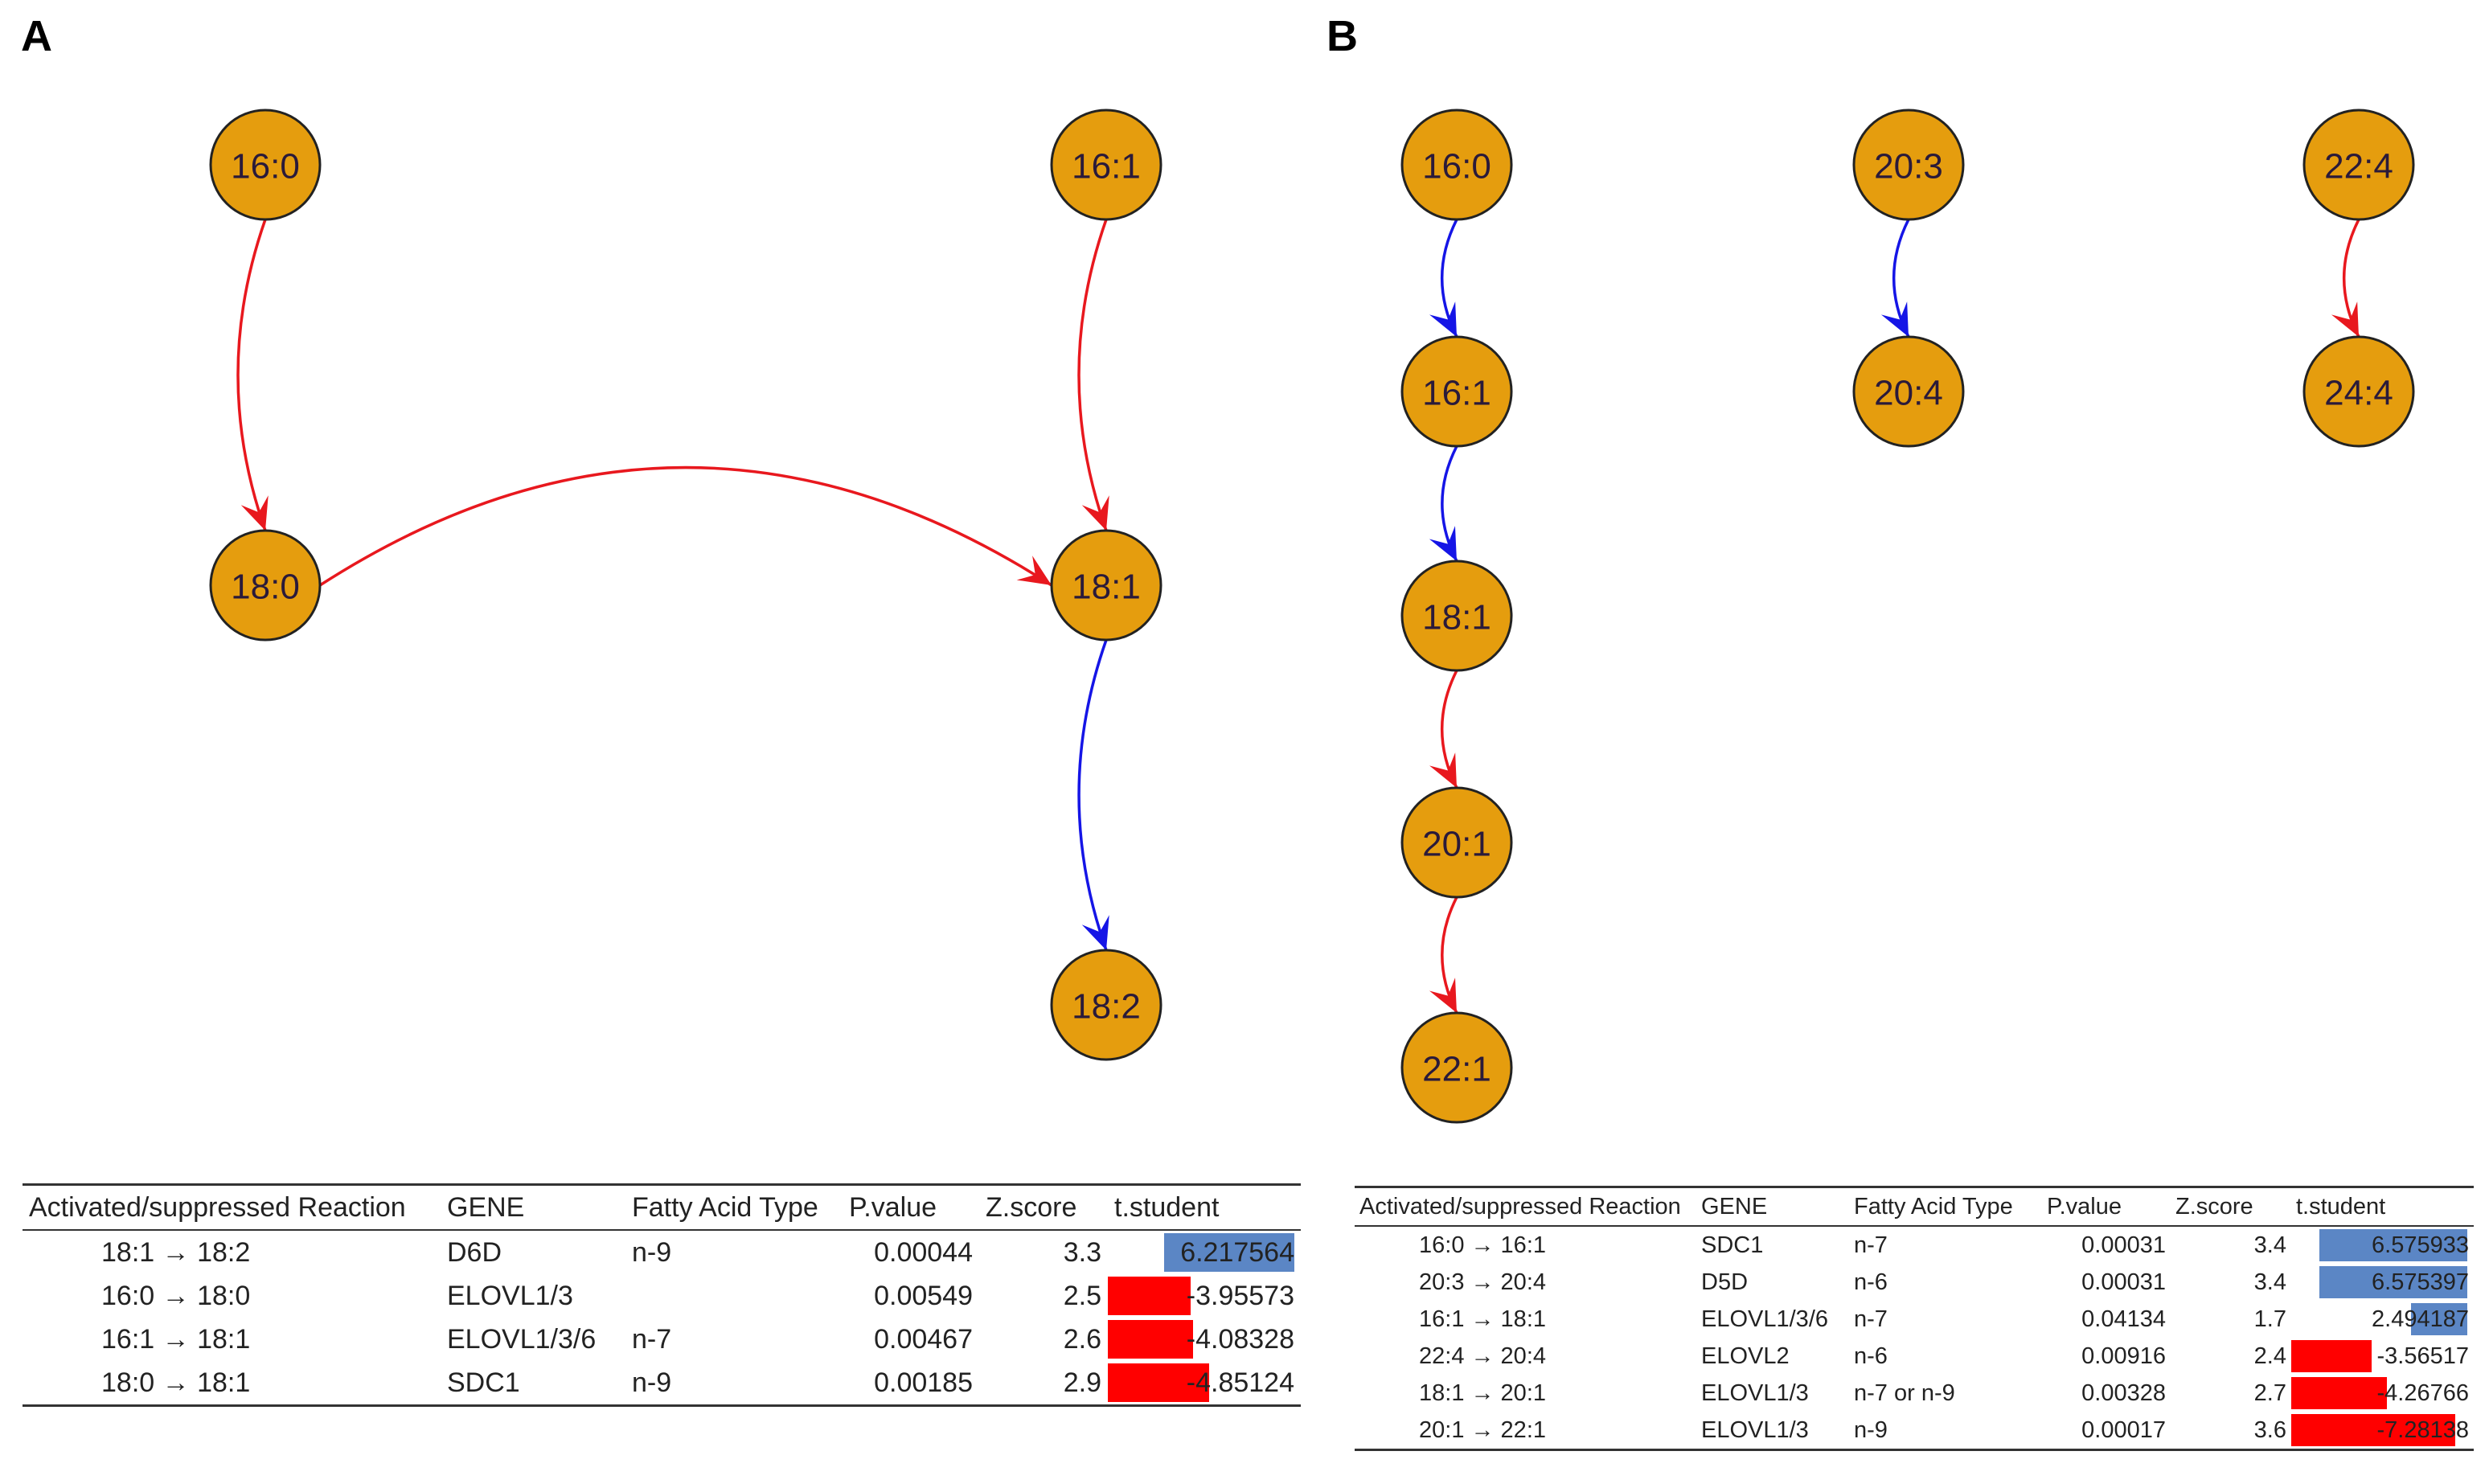 The height and width of the screenshot is (1484, 2489). I want to click on edge-line, so click(251, 375).